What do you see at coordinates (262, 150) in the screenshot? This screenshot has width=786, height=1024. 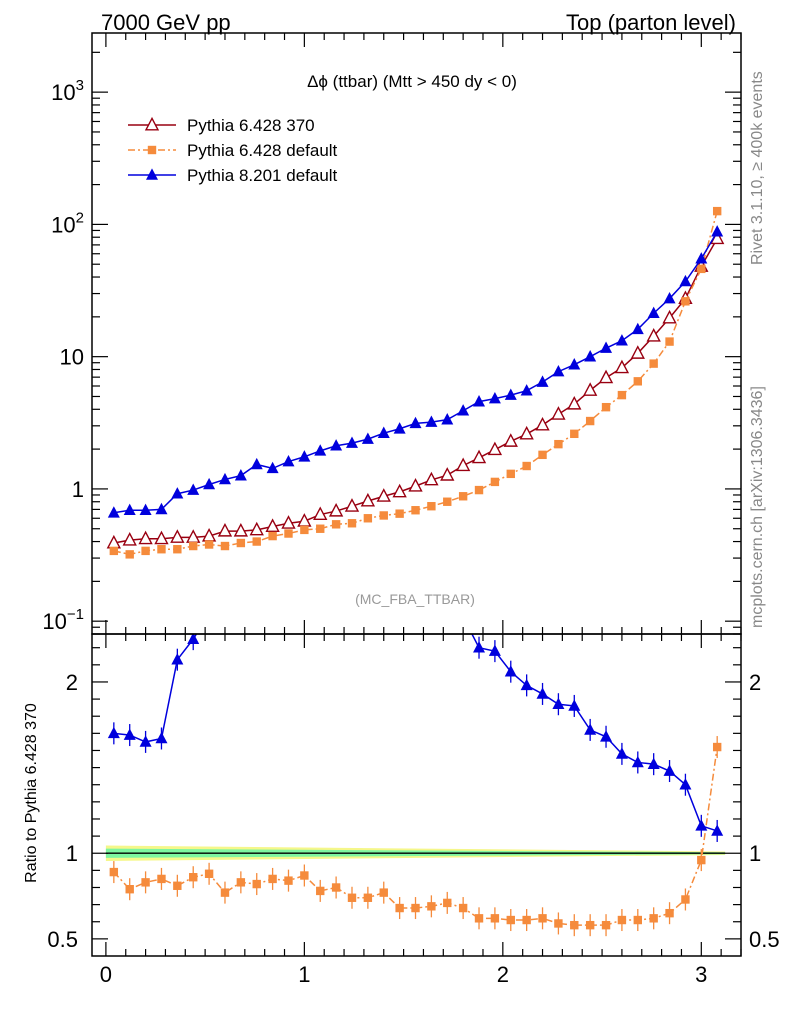 I see `legend-label-p6-default: Pythia 6.428 default` at bounding box center [262, 150].